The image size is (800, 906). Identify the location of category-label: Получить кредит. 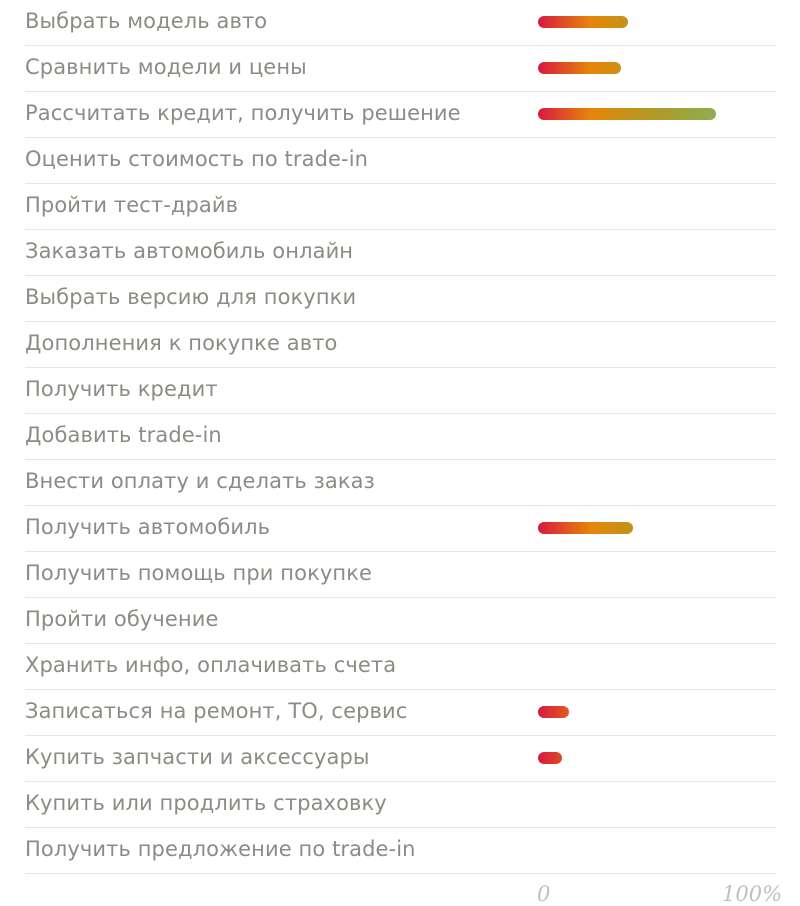
(121, 389).